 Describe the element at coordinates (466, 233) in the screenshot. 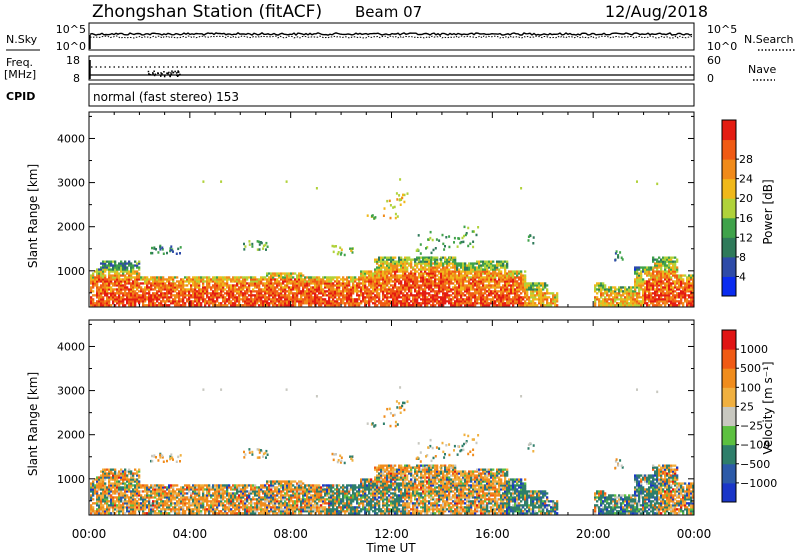

I see `power-scatter` at that location.